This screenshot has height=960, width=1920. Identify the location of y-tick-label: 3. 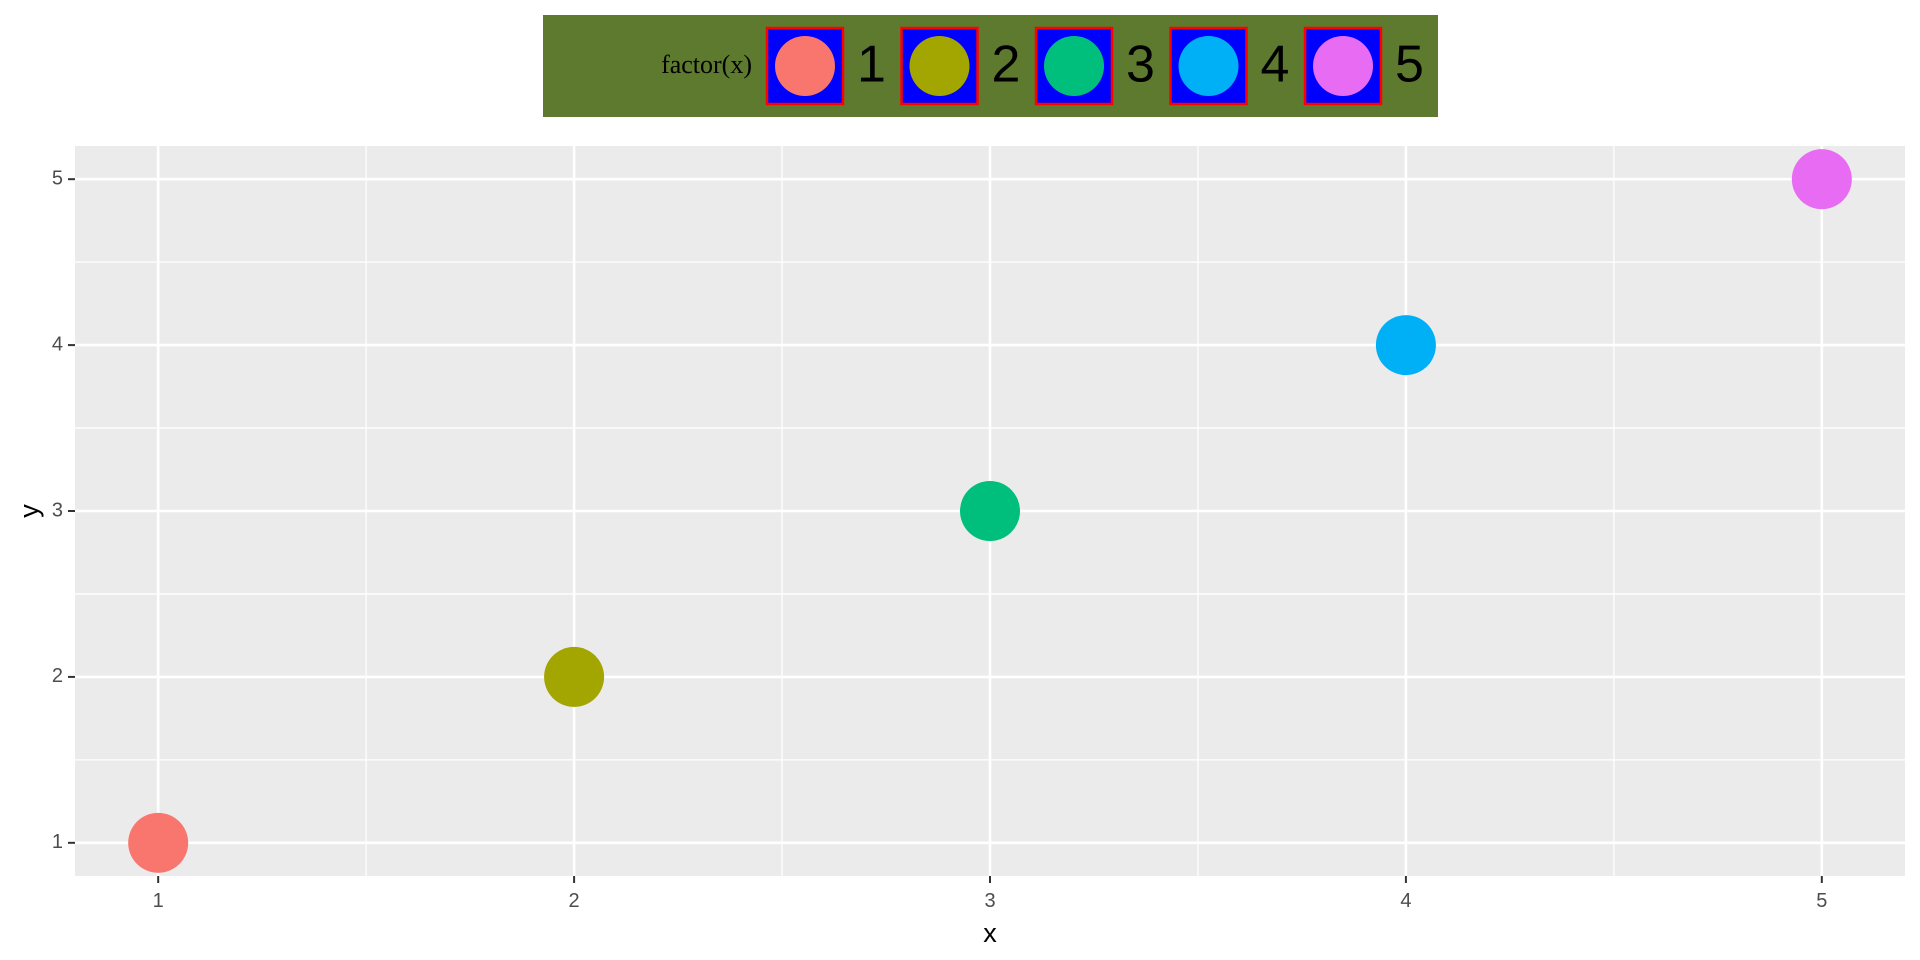
(57, 510).